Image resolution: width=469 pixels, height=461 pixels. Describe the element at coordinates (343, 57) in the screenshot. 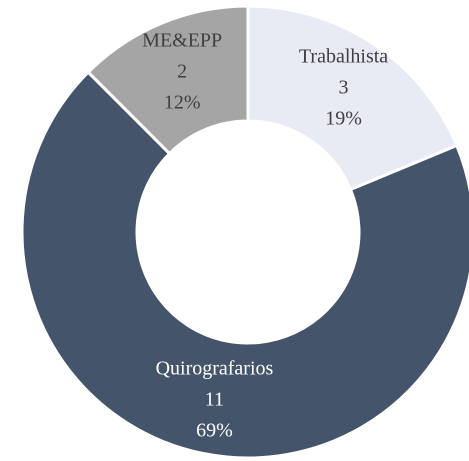

I see `segment-label: Trabalhista` at that location.